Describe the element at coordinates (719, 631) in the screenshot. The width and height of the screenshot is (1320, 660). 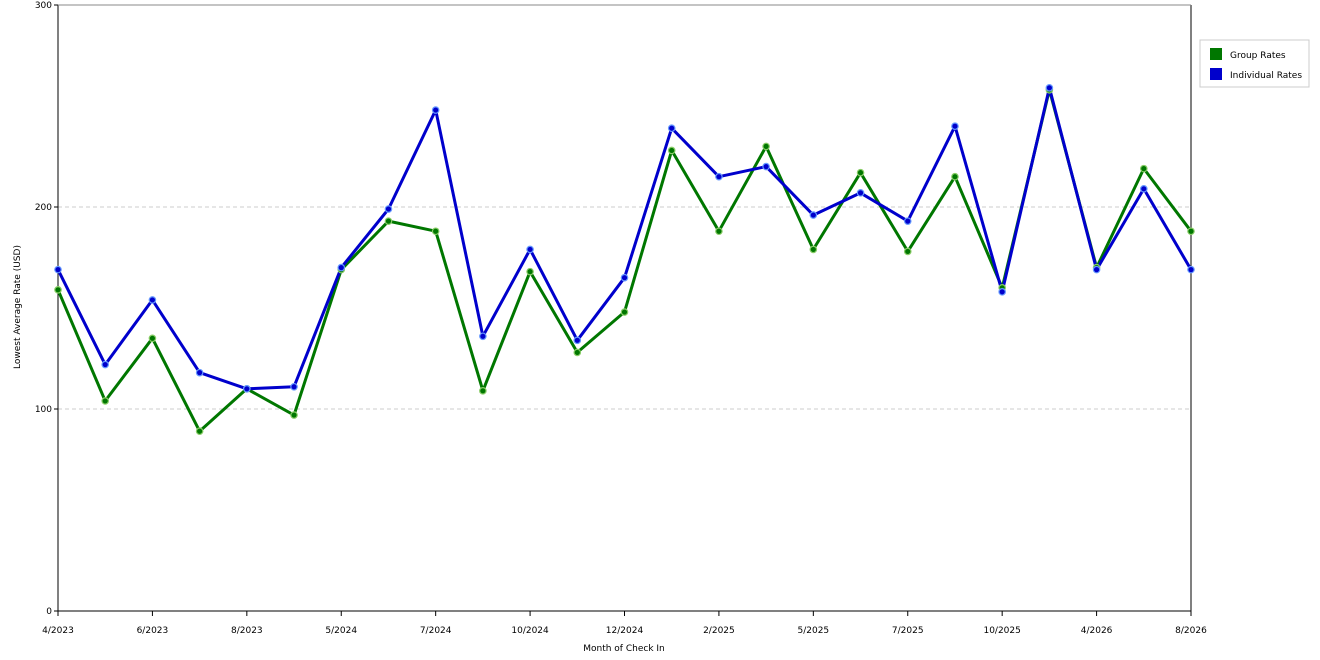
I see `x-tick-label: 2/2025` at that location.